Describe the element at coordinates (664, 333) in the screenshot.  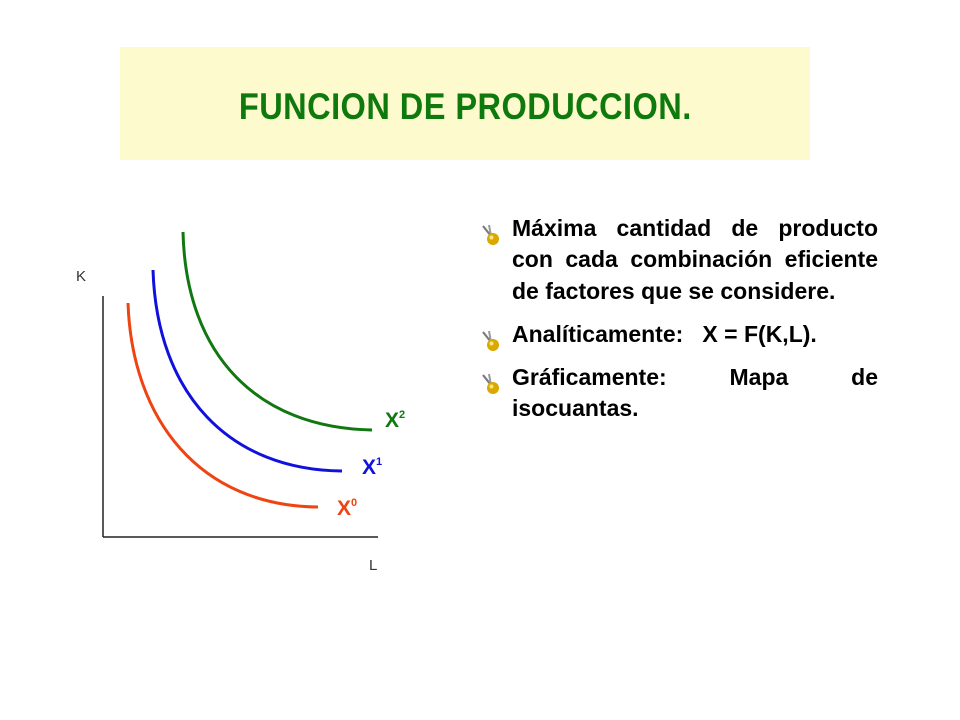
I see `bullet-text: Analíticamente: X = F(K,L).` at that location.